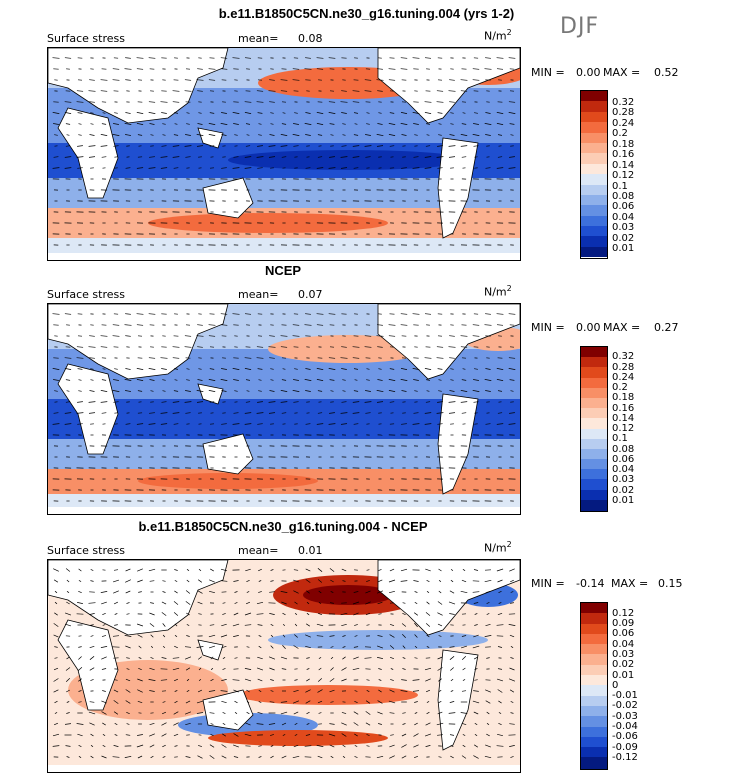 The height and width of the screenshot is (780, 733). Describe the element at coordinates (86, 294) in the screenshot. I see `variable-label: Surface stress` at that location.